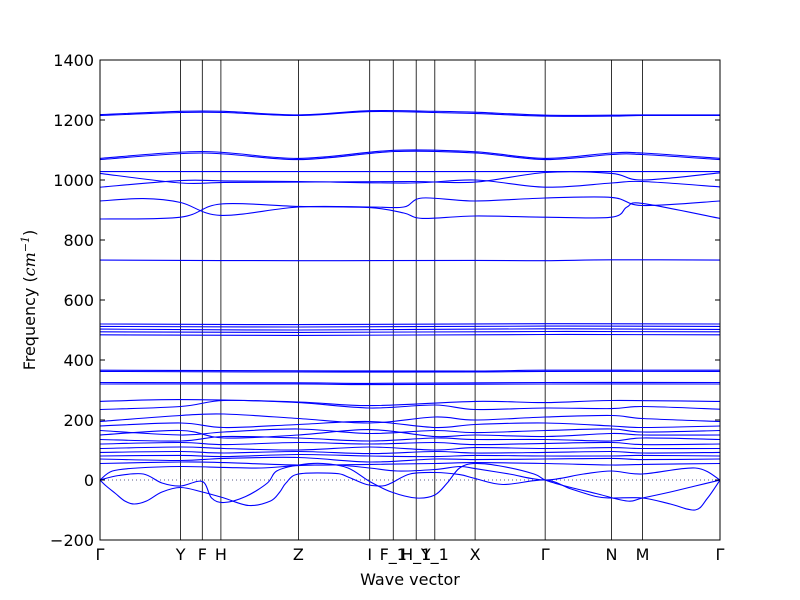  What do you see at coordinates (78, 360) in the screenshot?
I see `y-tick-label: 400` at bounding box center [78, 360].